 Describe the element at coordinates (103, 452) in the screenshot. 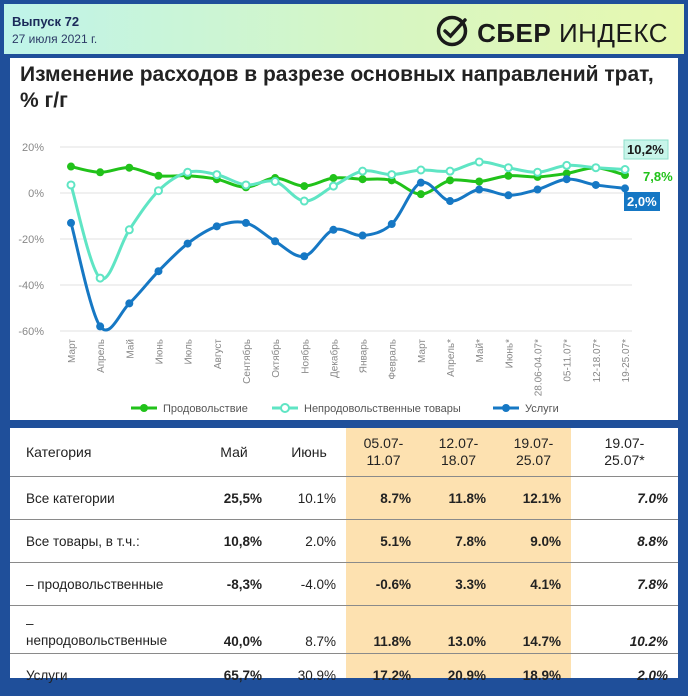

I see `table-header-cell: Категория` at that location.